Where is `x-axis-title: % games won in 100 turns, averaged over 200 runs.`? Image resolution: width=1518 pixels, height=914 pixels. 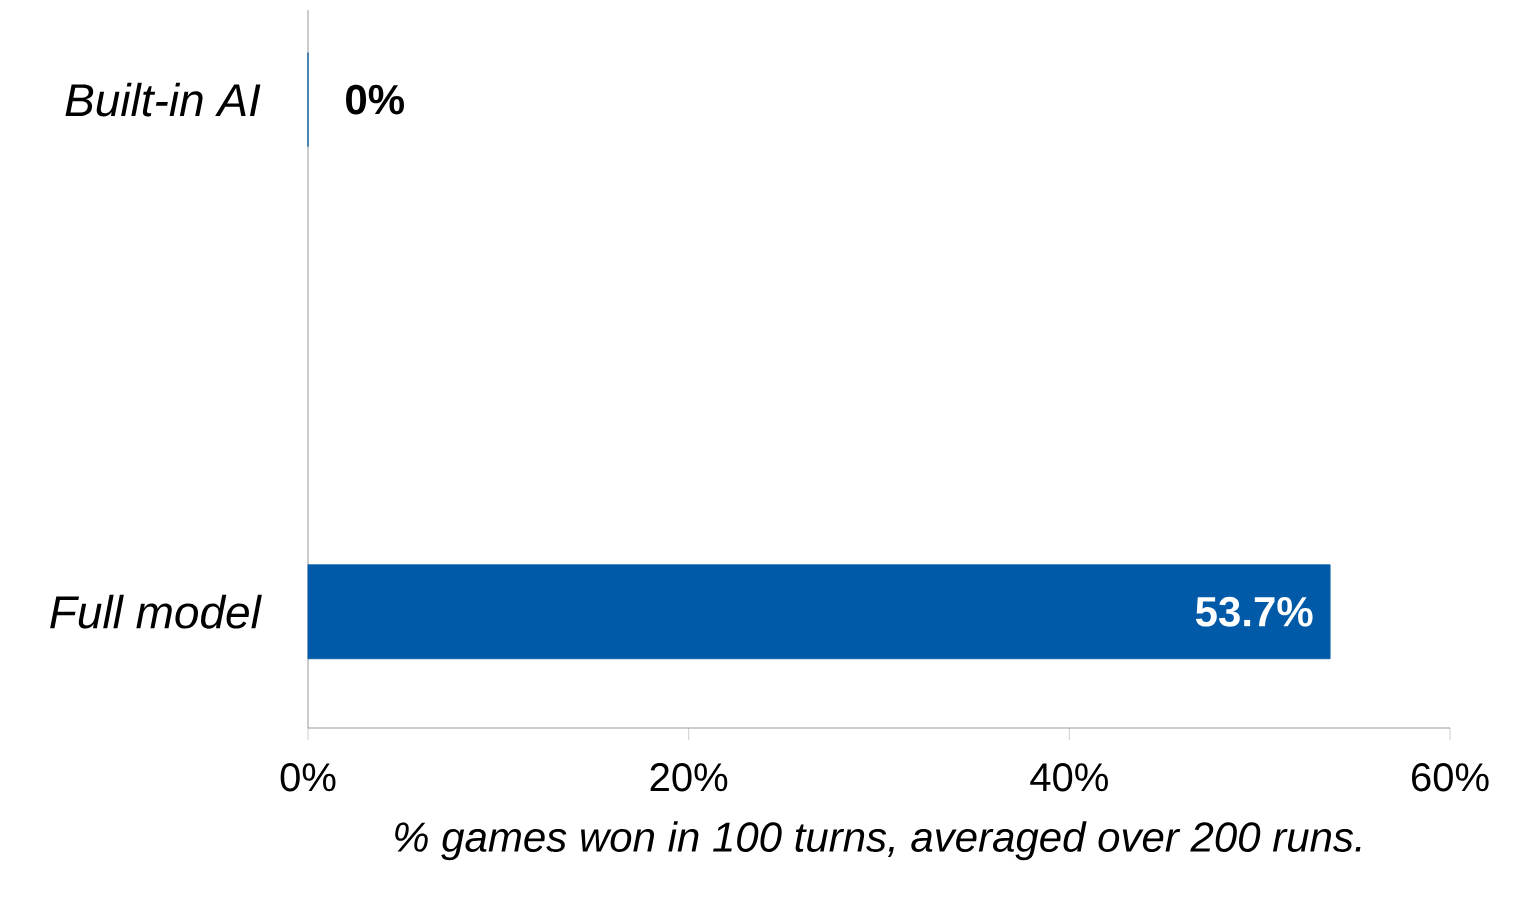
x-axis-title: % games won in 100 turns, averaged over 200 runs. is located at coordinates (878, 841).